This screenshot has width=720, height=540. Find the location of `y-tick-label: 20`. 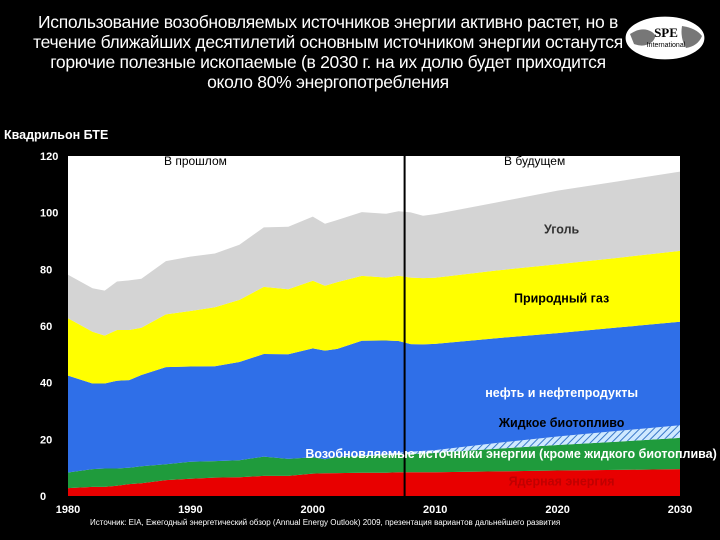

y-tick-label: 20 is located at coordinates (46, 440).